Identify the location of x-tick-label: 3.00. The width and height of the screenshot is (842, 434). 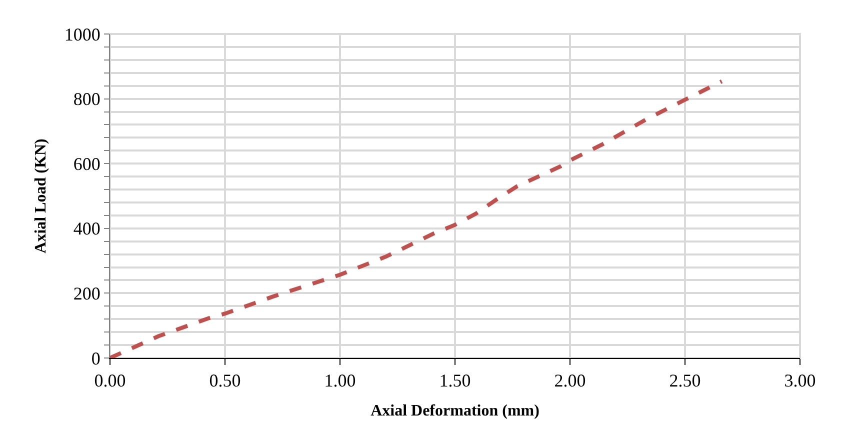
(800, 380).